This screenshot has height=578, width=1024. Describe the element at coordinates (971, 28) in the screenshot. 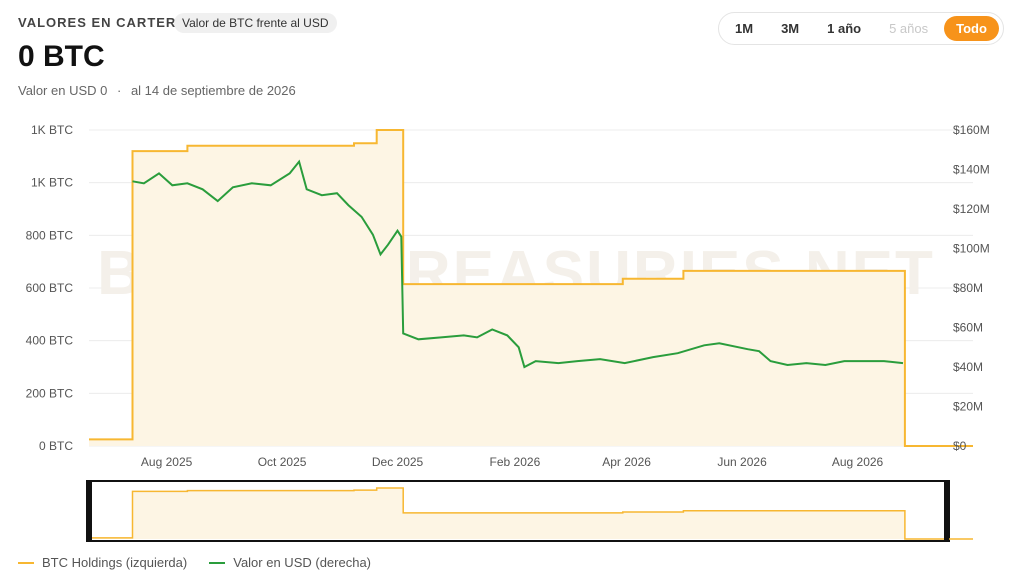

I see `range-all-button: Todo` at that location.